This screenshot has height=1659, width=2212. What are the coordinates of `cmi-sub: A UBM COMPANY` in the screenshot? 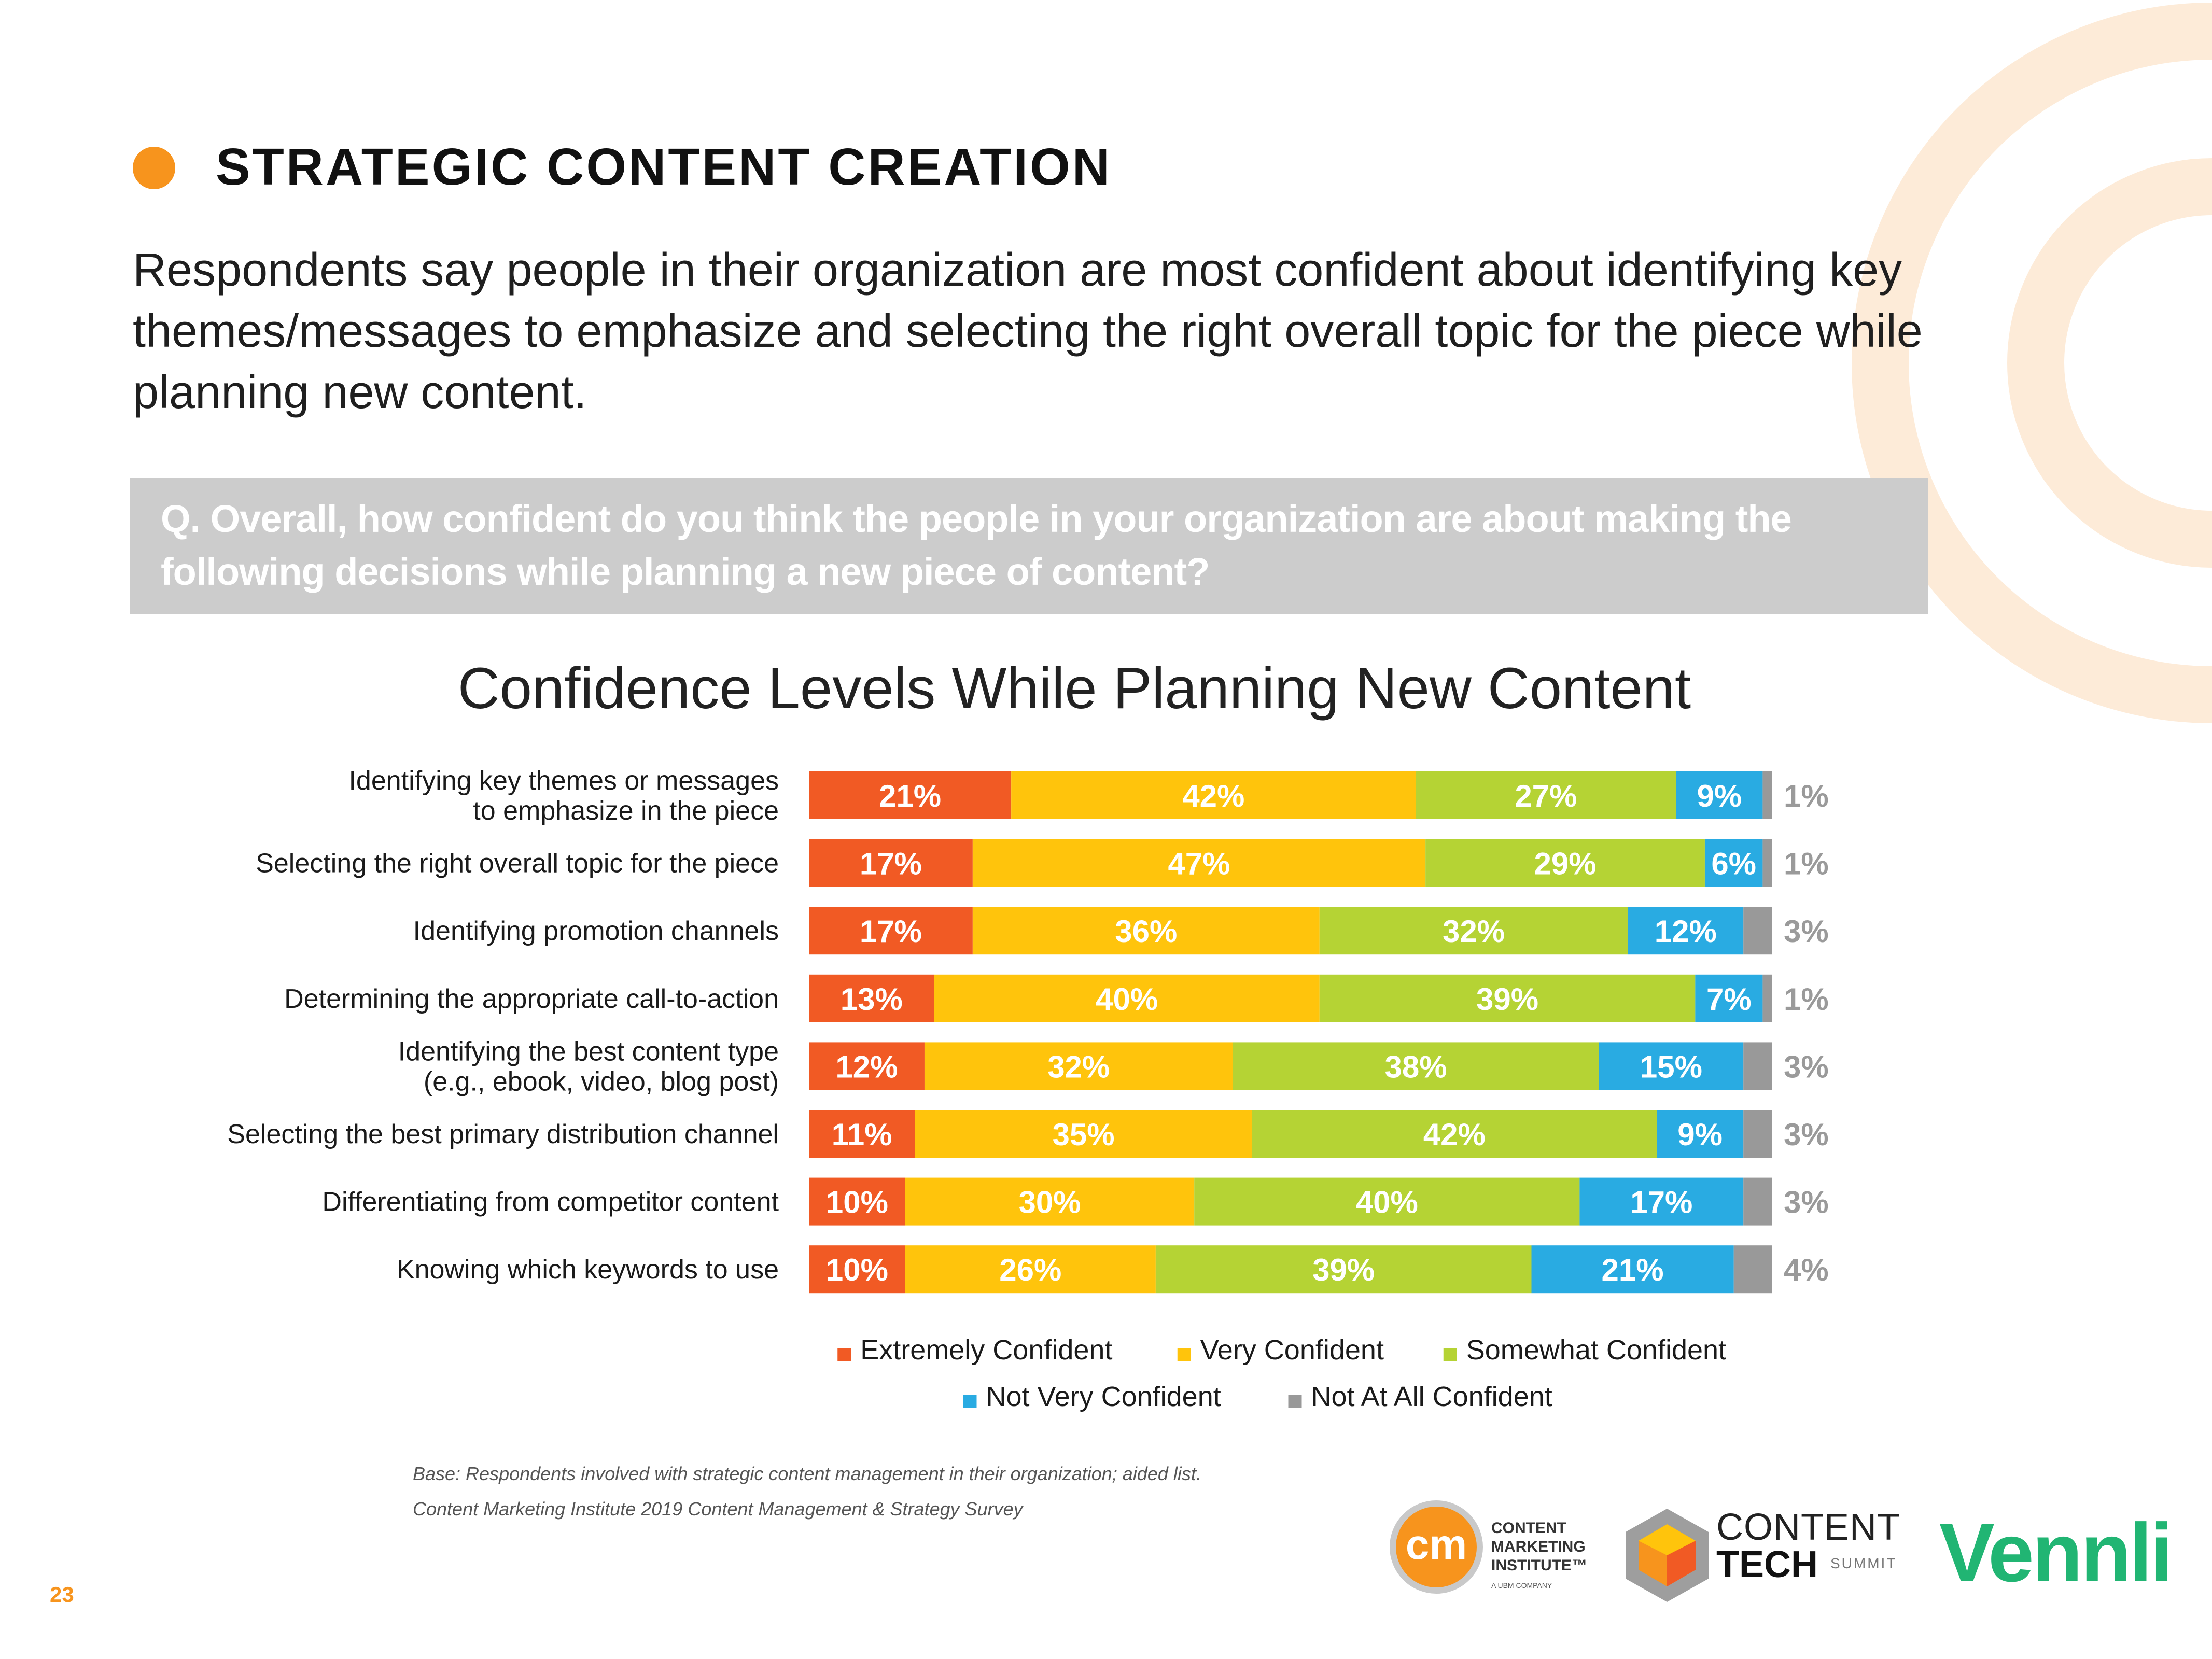 It's located at (1521, 1585).